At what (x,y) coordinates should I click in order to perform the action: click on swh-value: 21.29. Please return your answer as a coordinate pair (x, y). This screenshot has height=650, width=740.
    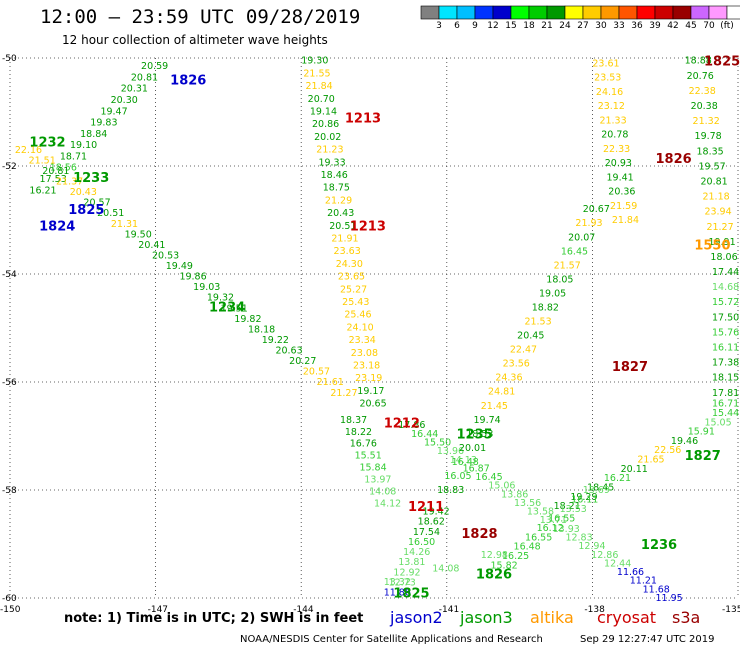
    Looking at the image, I should click on (338, 200).